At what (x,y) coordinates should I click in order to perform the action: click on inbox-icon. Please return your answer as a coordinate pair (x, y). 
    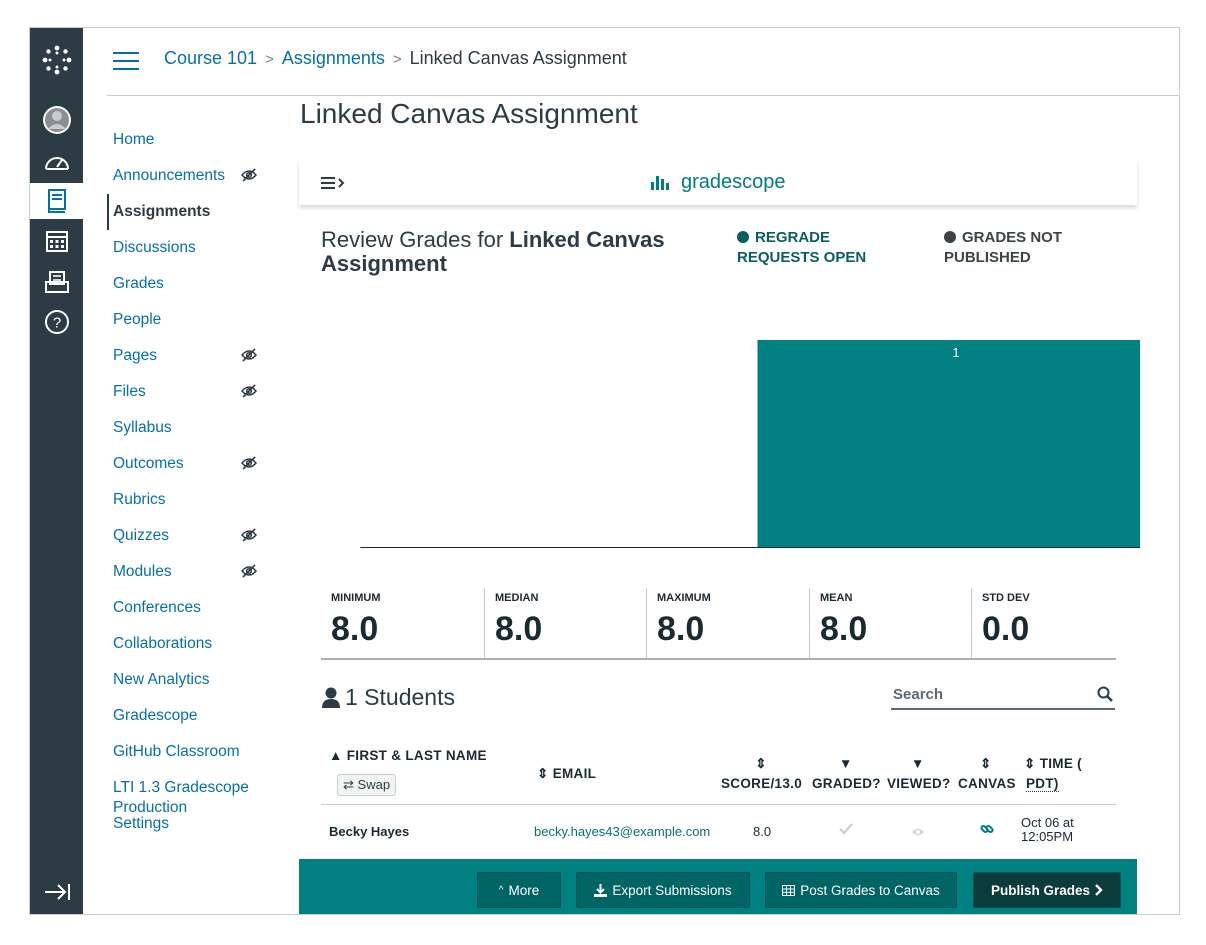
    Looking at the image, I should click on (56, 282).